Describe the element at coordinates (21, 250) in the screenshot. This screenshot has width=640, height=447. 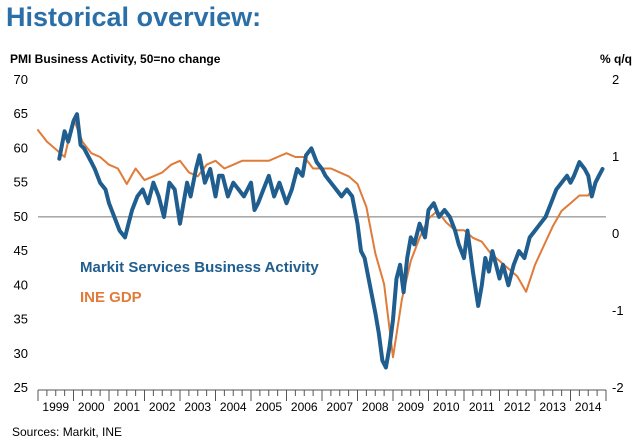
I see `y-tick-label: 45` at that location.